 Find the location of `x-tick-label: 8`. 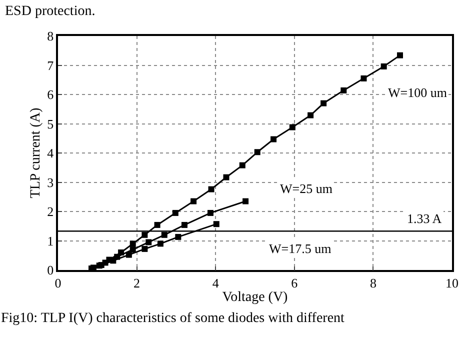

x-tick-label: 8 is located at coordinates (373, 282).